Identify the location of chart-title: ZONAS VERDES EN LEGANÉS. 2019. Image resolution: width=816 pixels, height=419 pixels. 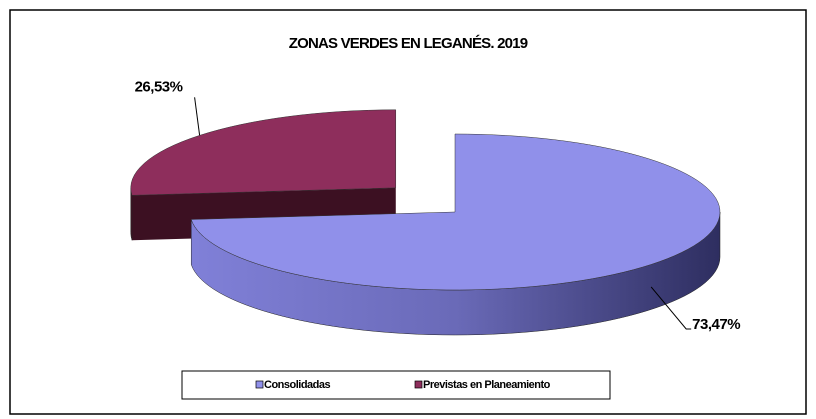
(408, 43).